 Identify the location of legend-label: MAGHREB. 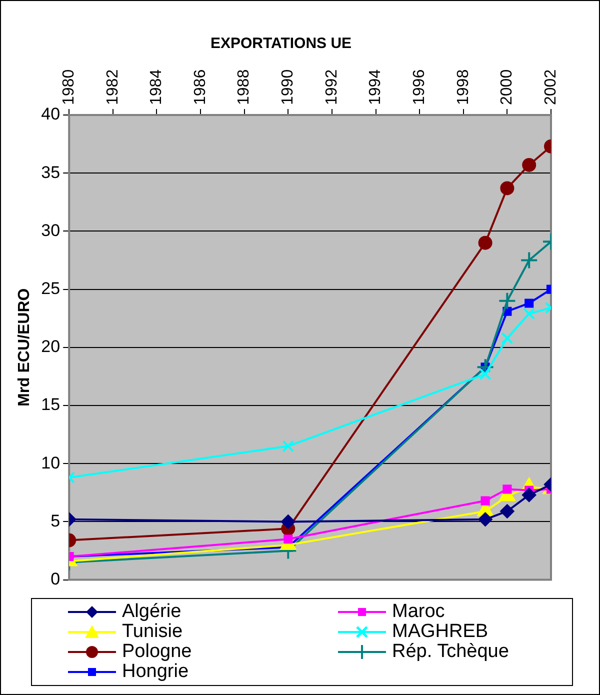
(440, 632).